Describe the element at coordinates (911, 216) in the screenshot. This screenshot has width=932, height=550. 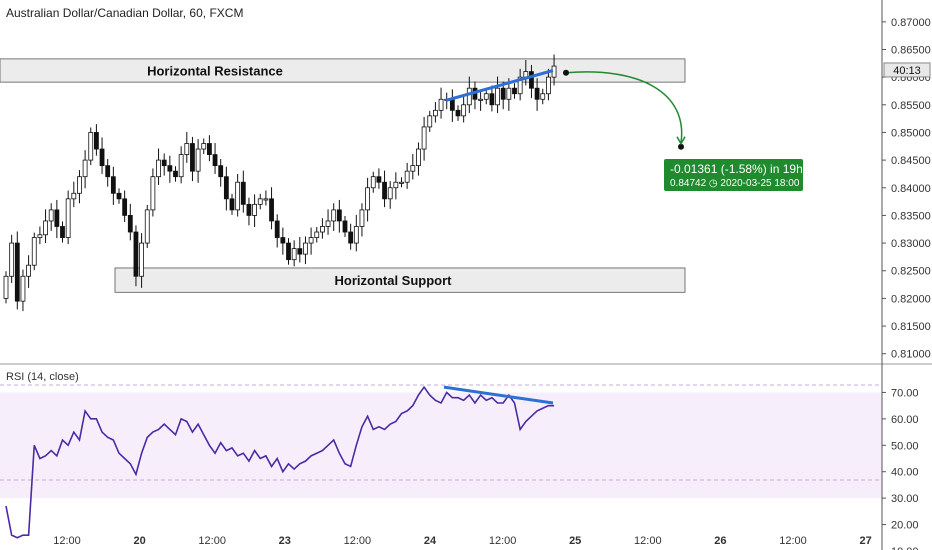
I see `price-tick-label: 0.83500` at that location.